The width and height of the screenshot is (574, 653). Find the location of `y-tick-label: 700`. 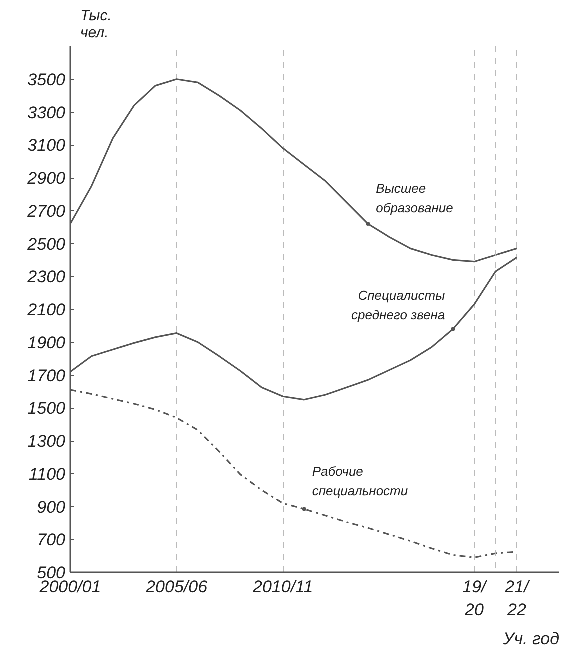

y-tick-label: 700 is located at coordinates (51, 540).